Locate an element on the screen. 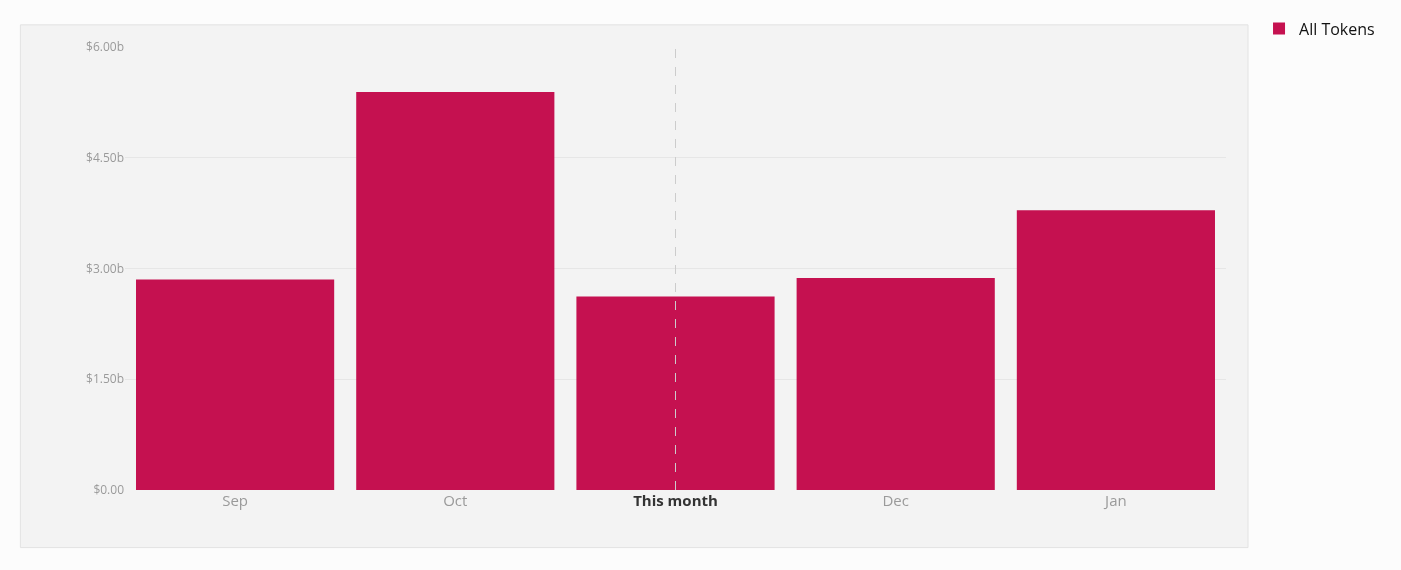 The image size is (1401, 570). x-tick-label: This month is located at coordinates (675, 500).